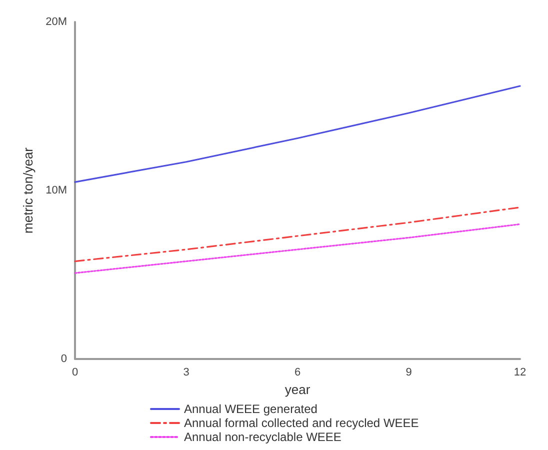  I want to click on y-tick-label: 20M, so click(56, 22).